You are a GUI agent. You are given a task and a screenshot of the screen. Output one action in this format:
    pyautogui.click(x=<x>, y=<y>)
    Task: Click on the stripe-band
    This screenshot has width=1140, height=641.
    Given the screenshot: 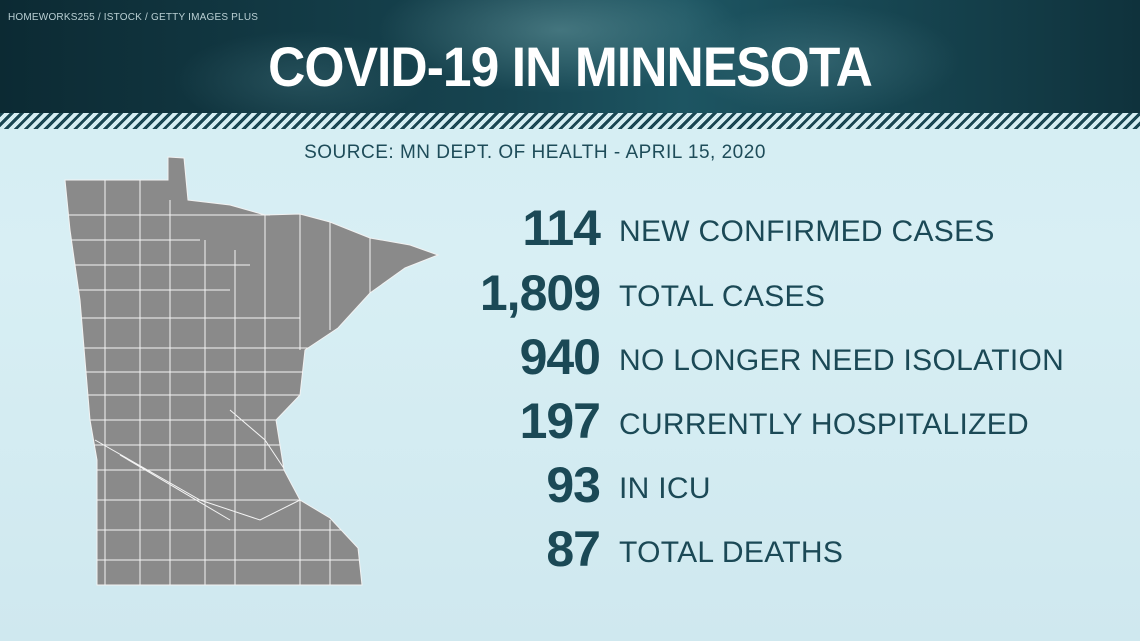 What is the action you would take?
    pyautogui.click(x=570, y=121)
    